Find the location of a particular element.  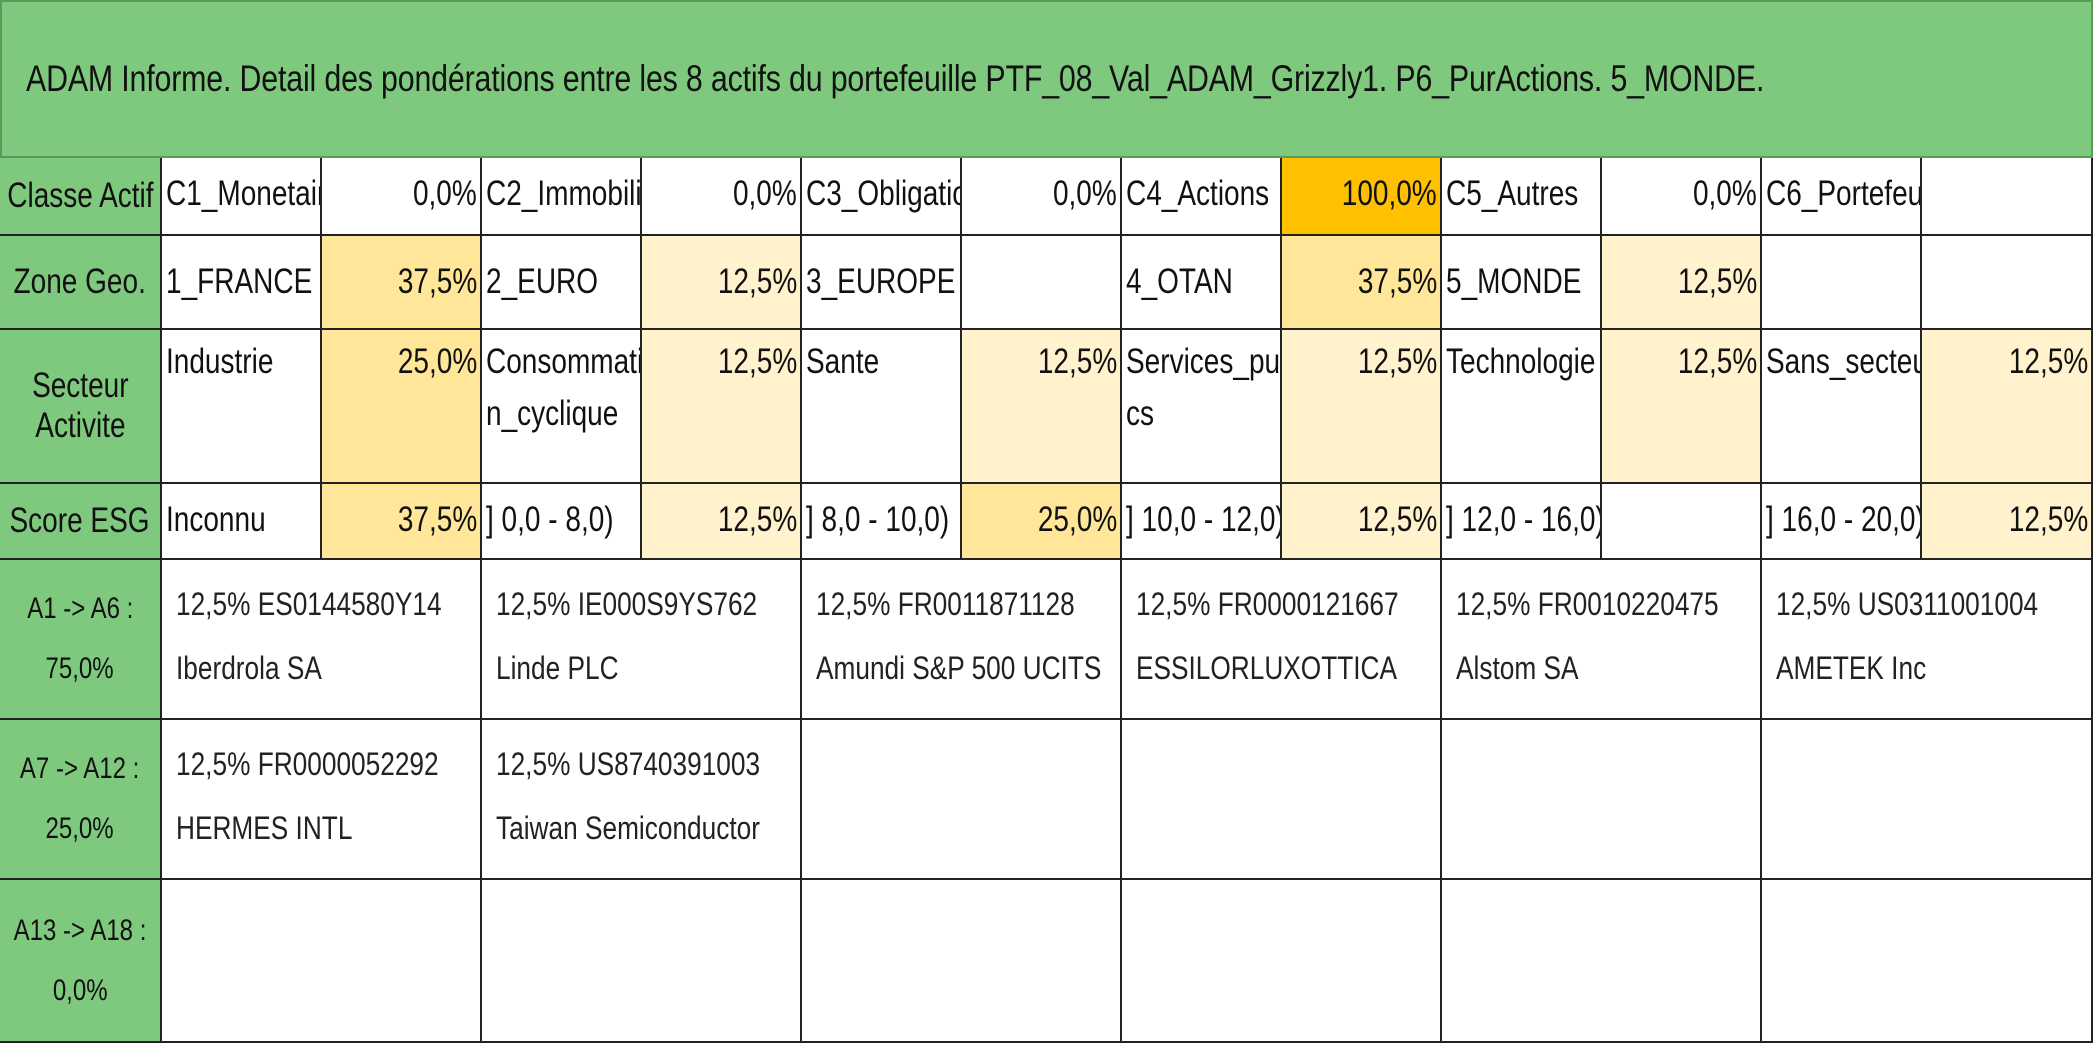

esg-label: ] 12,0 - 16,0) is located at coordinates (1524, 519).